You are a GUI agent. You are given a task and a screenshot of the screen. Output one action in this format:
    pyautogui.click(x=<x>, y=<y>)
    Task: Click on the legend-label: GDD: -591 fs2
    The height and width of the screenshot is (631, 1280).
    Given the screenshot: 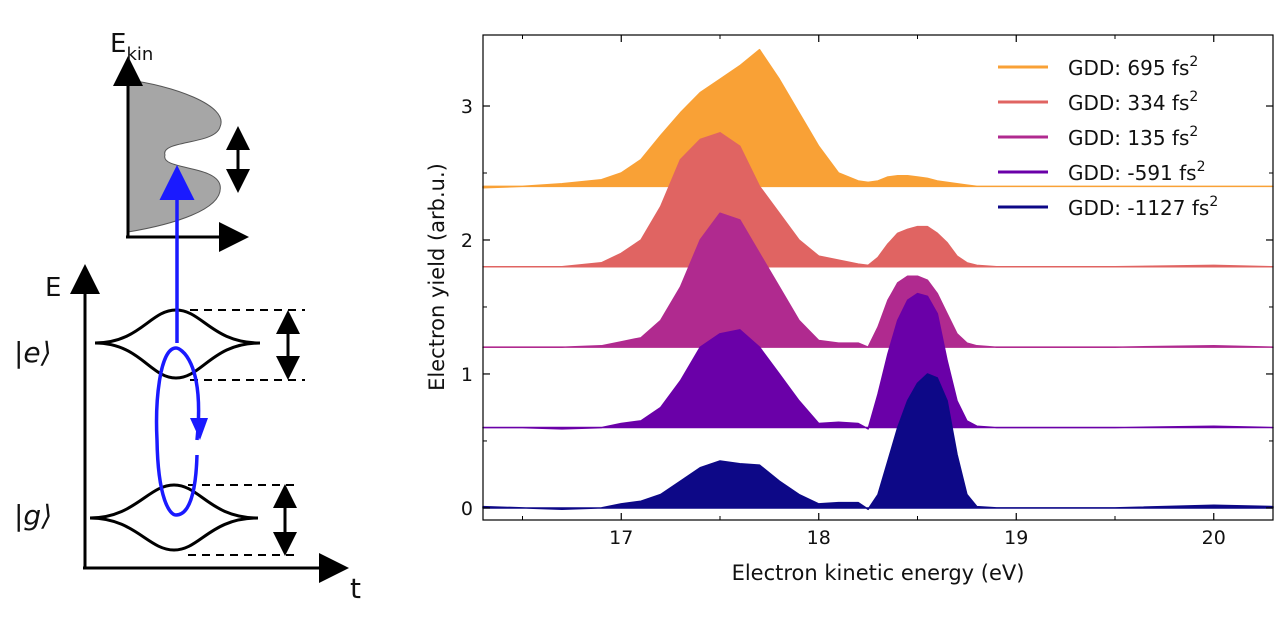 What is the action you would take?
    pyautogui.click(x=1137, y=172)
    